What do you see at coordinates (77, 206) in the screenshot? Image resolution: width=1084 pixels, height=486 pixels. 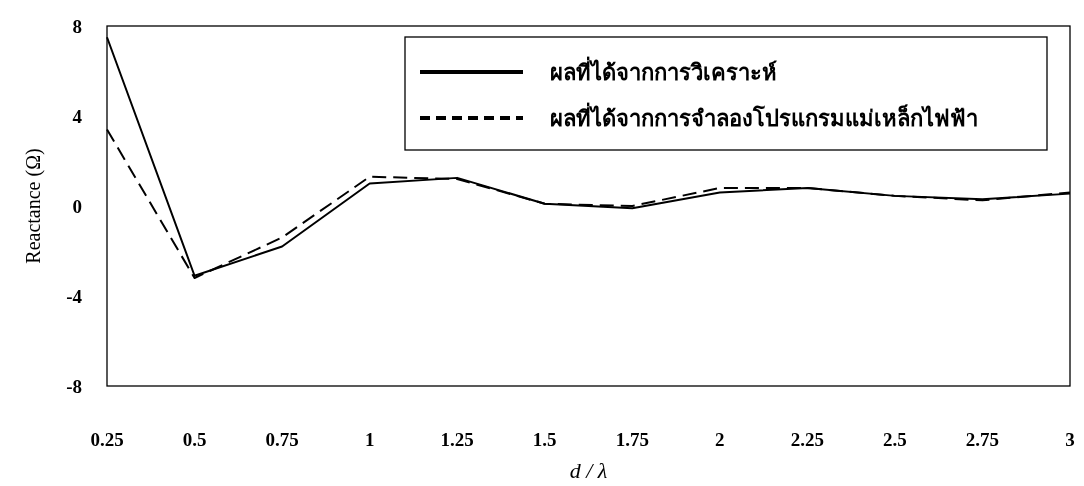 I see `y-tick-label: 0` at bounding box center [77, 206].